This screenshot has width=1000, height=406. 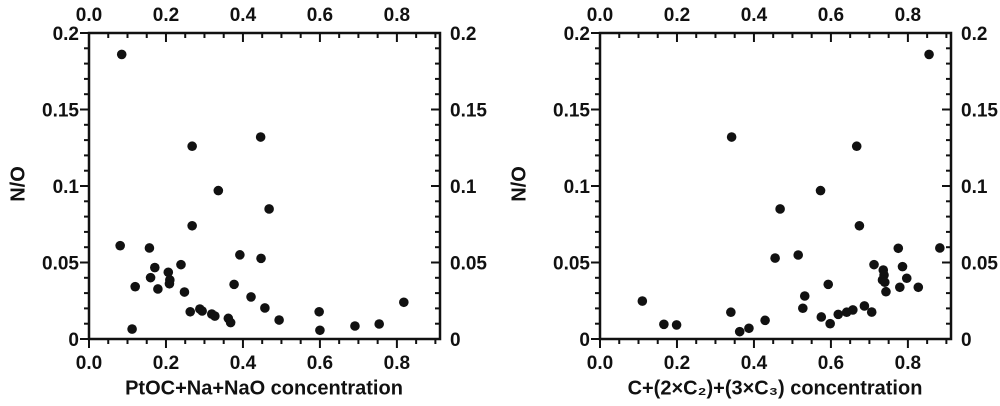 What do you see at coordinates (166, 15) in the screenshot?
I see `top-x-tick-label: 0.2` at bounding box center [166, 15].